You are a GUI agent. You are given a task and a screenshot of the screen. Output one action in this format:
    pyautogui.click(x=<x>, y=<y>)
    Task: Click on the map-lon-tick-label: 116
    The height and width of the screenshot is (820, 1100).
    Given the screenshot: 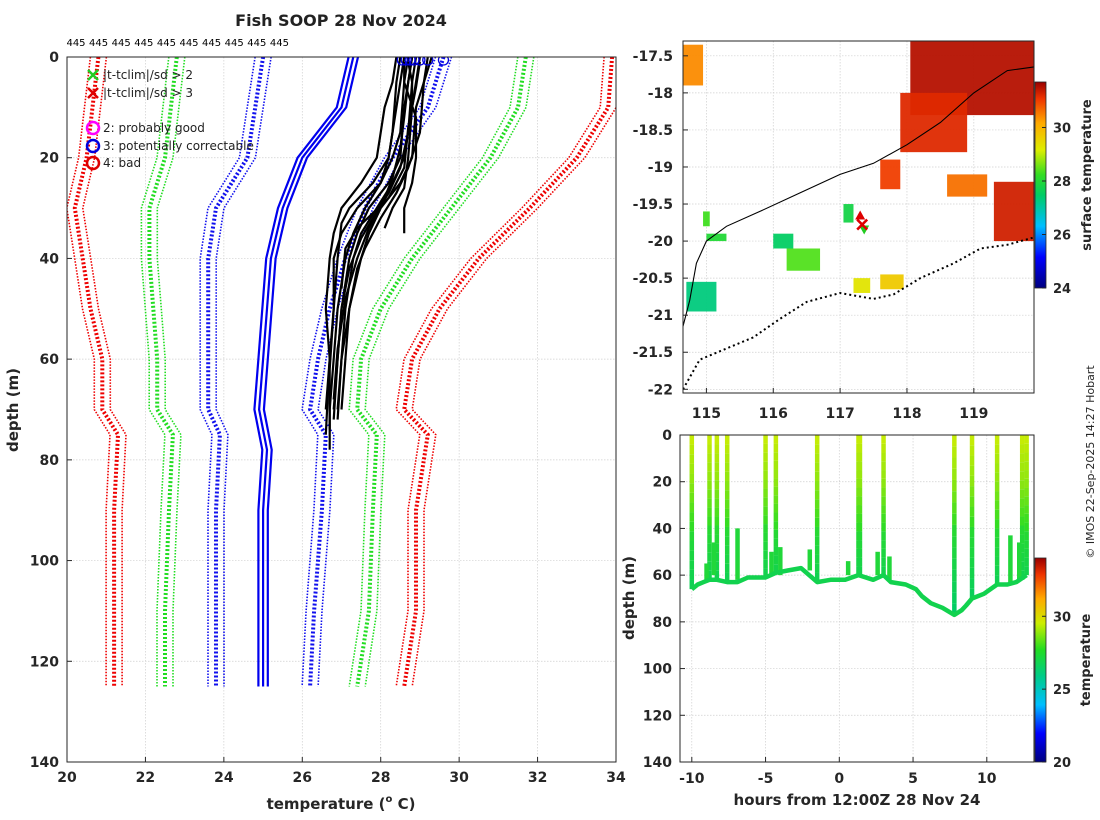 What is the action you would take?
    pyautogui.click(x=773, y=414)
    